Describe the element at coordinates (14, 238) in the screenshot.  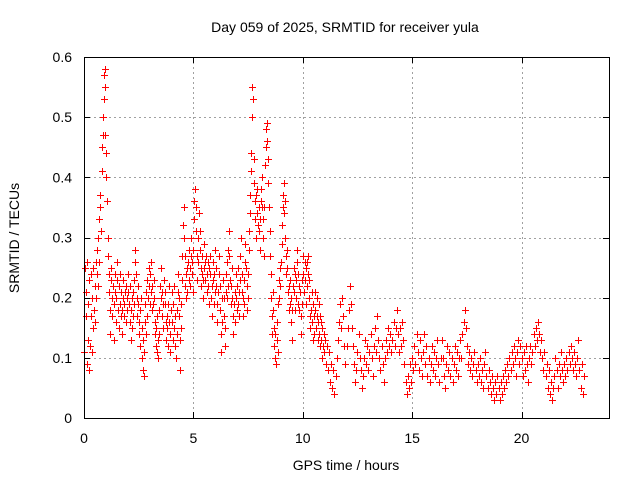
I see `y-axis-title: SRMTID / TECUs` at that location.